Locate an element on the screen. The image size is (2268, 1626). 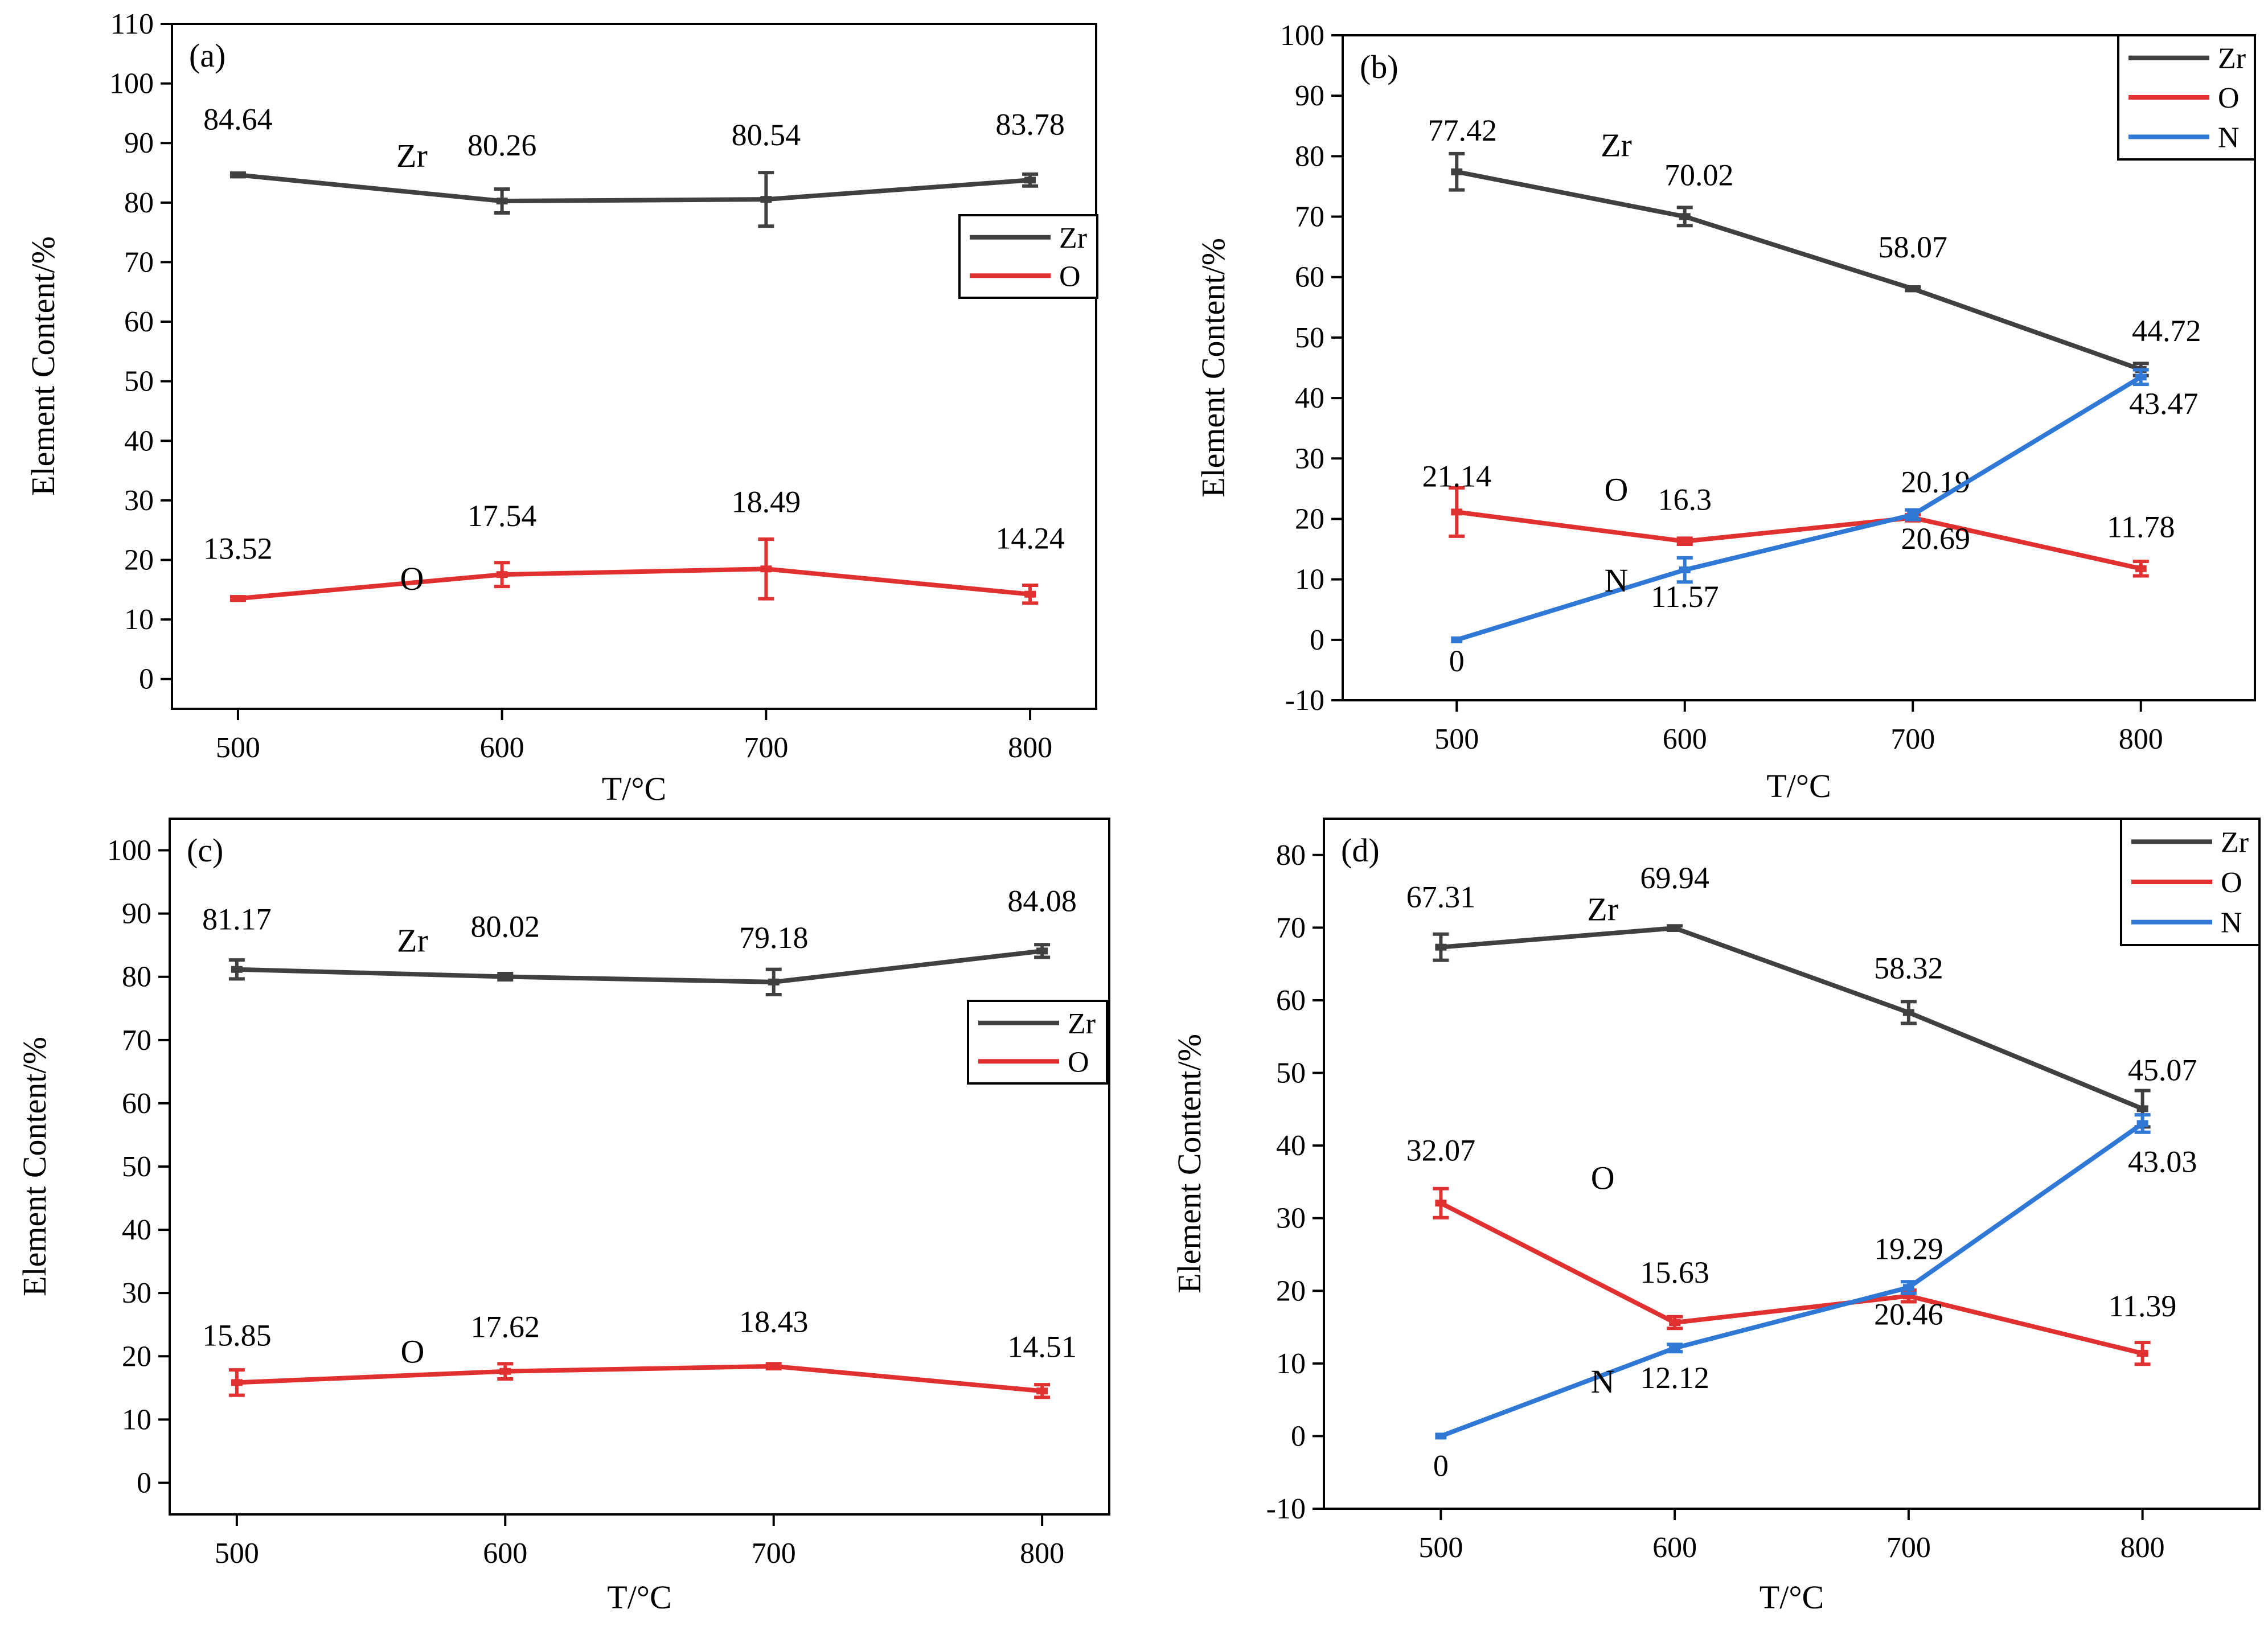
data-label: 45.07 is located at coordinates (2162, 1070).